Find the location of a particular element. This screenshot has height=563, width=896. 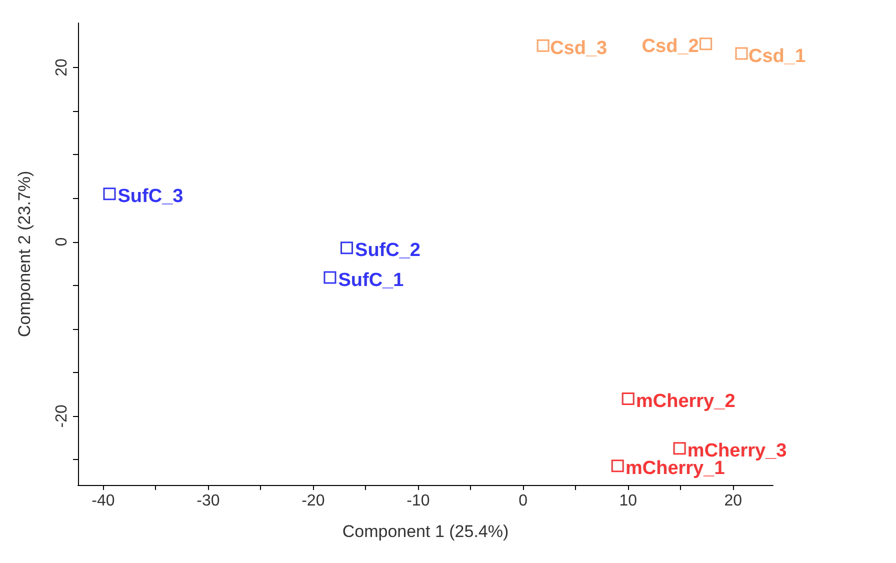

x-tick-label: 0 is located at coordinates (523, 501).